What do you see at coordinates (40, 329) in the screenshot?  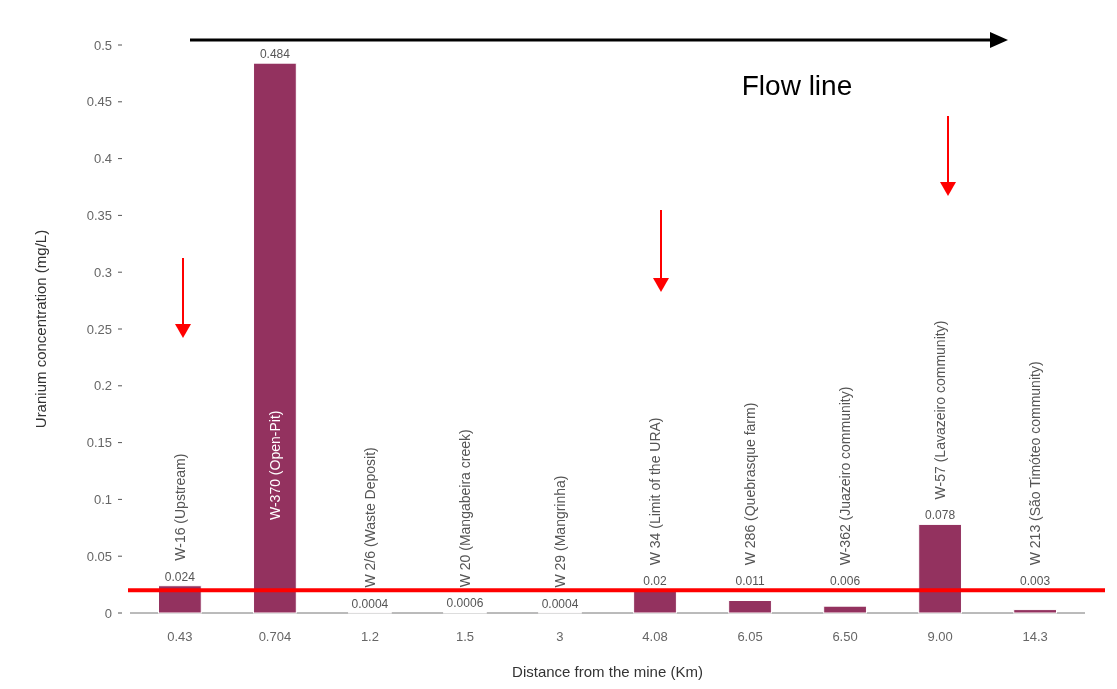 I see `y-axis-title: Uranium concentration (mg/L)` at bounding box center [40, 329].